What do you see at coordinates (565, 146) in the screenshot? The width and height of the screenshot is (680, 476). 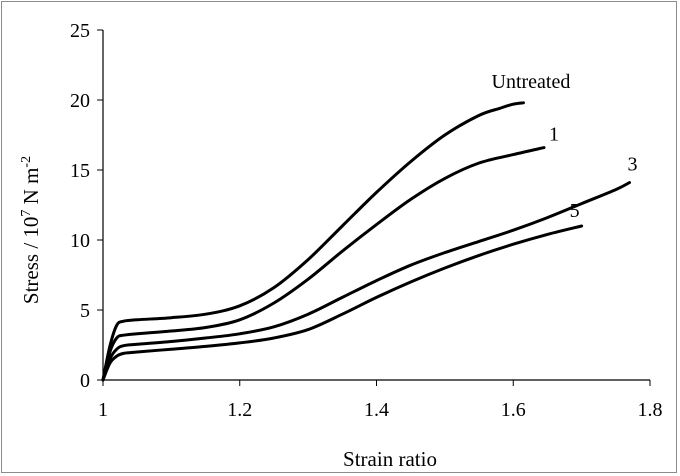 I see `series-labels: Untreated 1 3 5` at bounding box center [565, 146].